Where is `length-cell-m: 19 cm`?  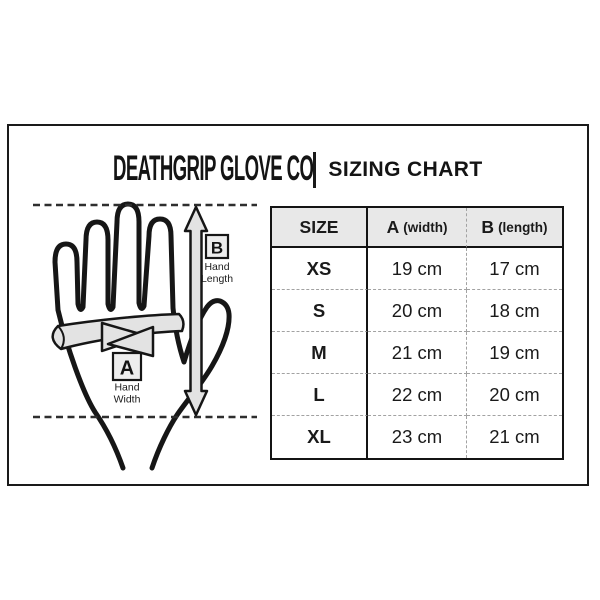 length-cell-m: 19 cm is located at coordinates (514, 353).